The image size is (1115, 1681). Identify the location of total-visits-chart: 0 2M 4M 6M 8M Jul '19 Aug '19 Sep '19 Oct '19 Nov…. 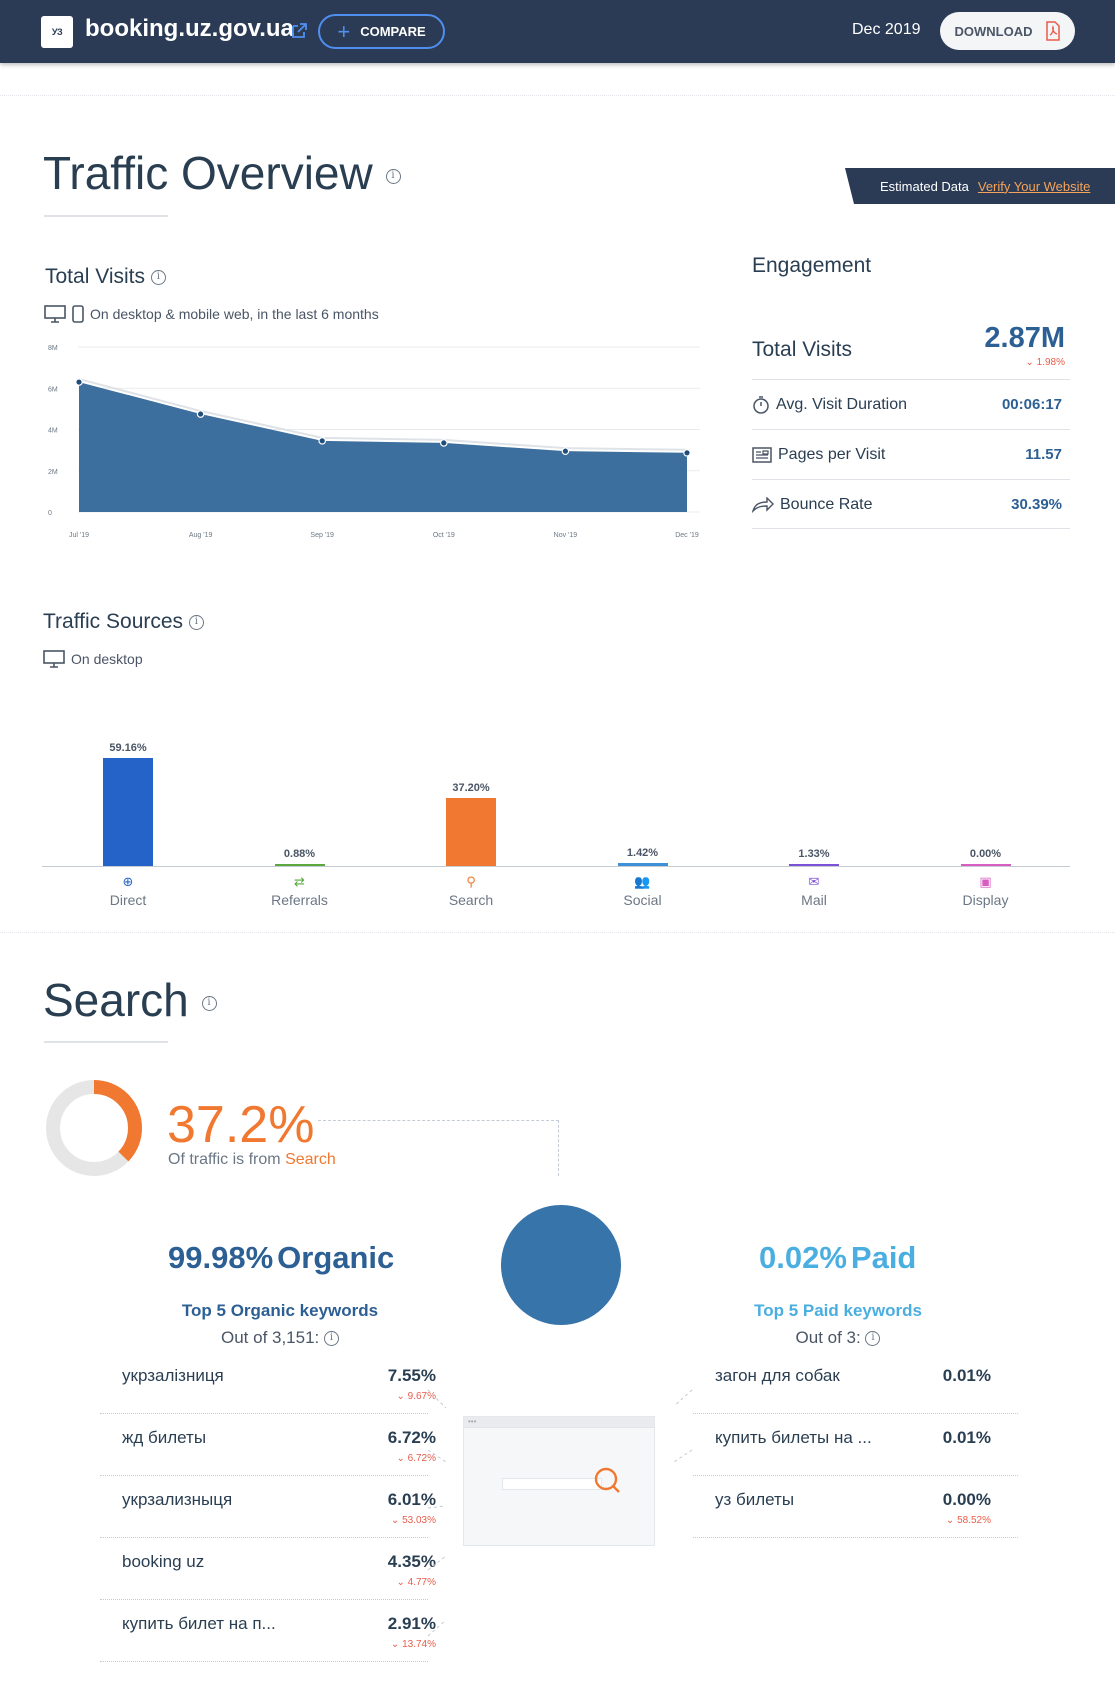
(374, 442).